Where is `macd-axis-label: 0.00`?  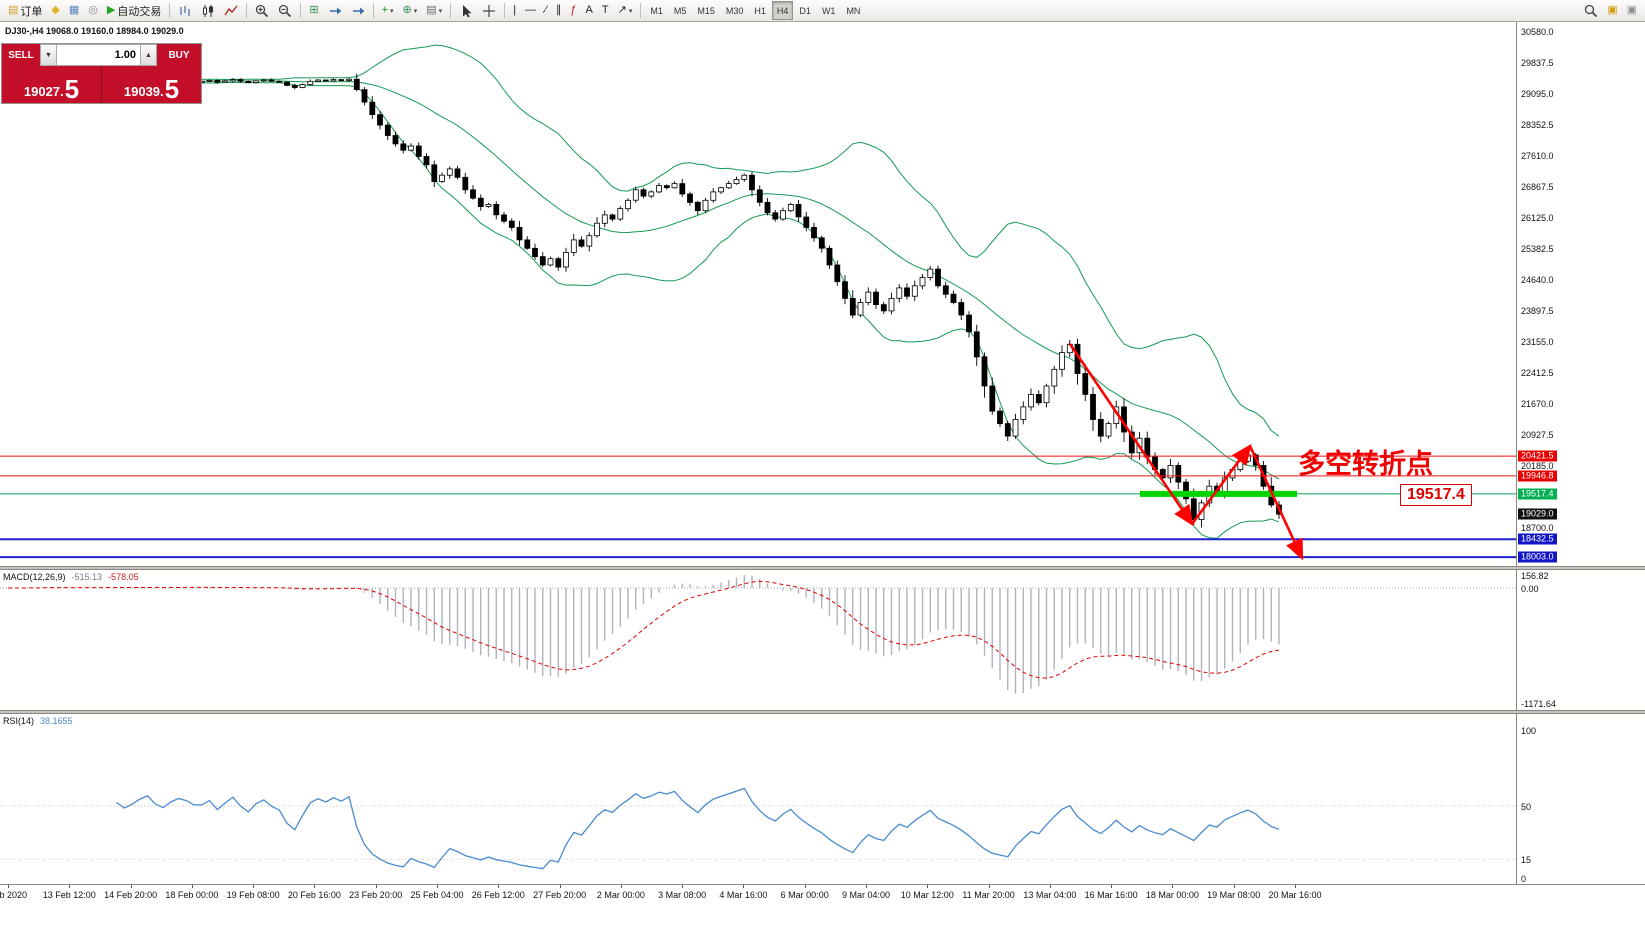
macd-axis-label: 0.00 is located at coordinates (1530, 589).